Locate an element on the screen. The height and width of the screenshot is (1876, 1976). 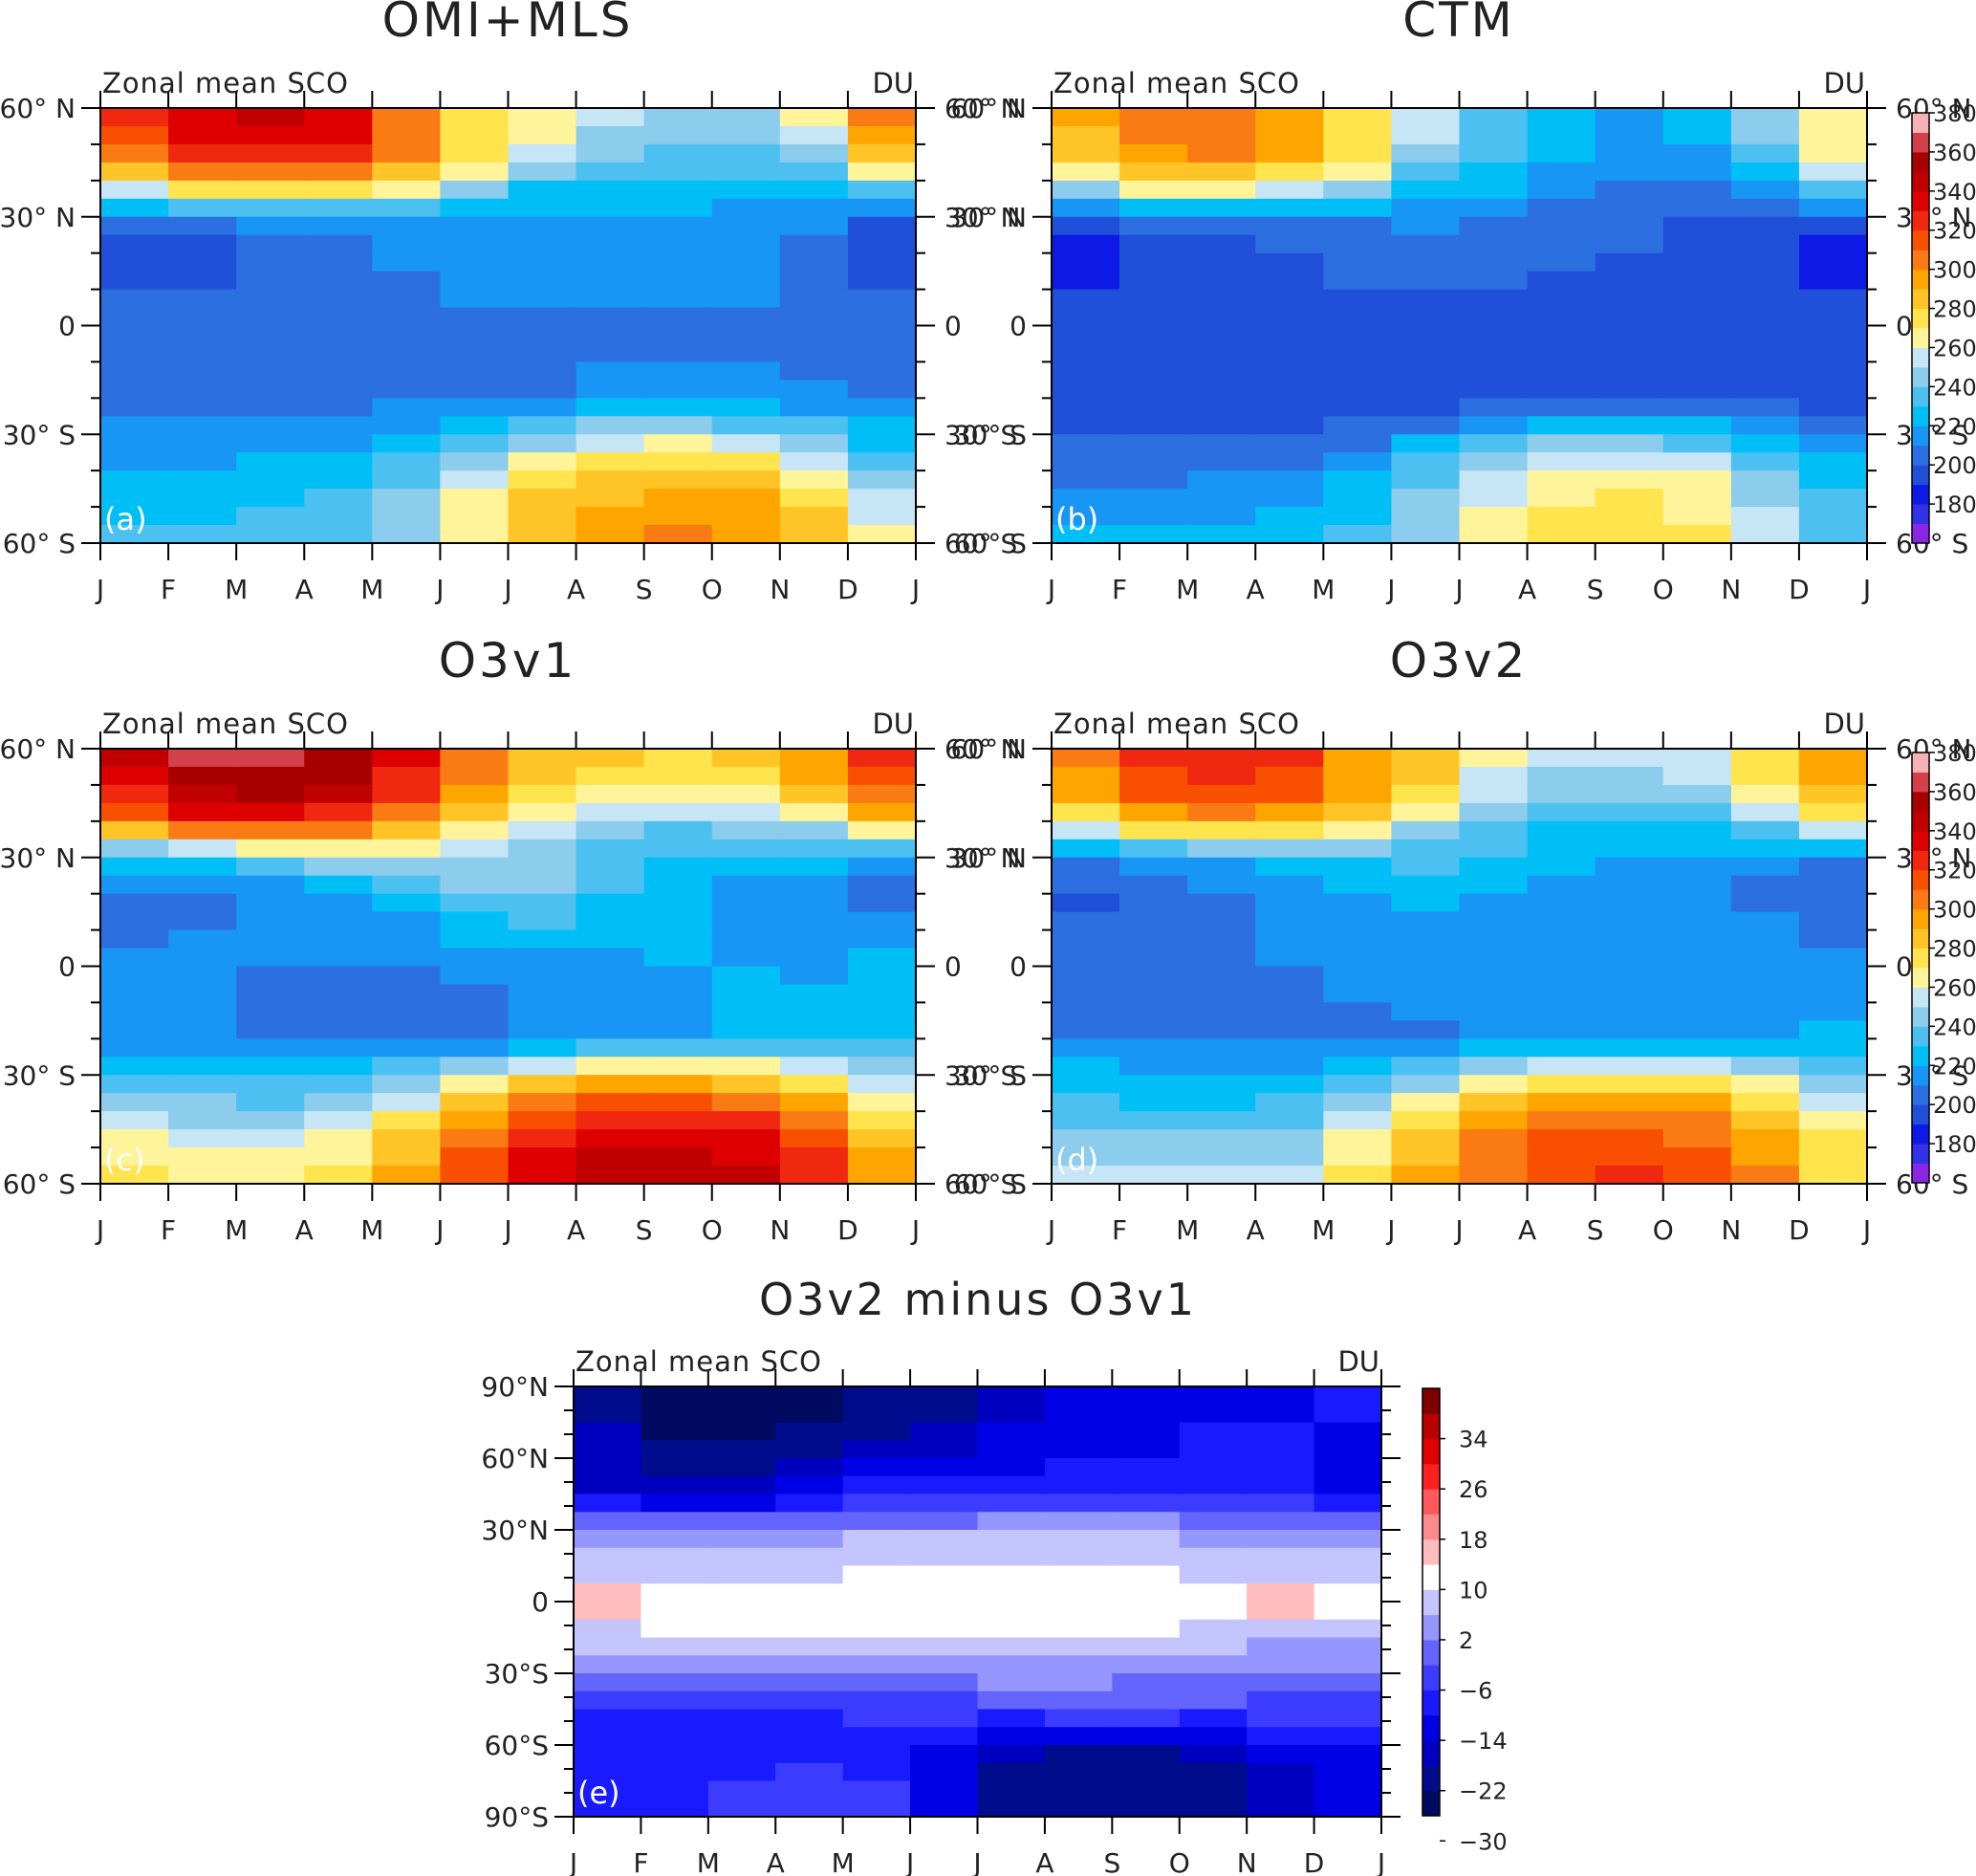
colorbar-tick-label: 340 is located at coordinates (1954, 831).